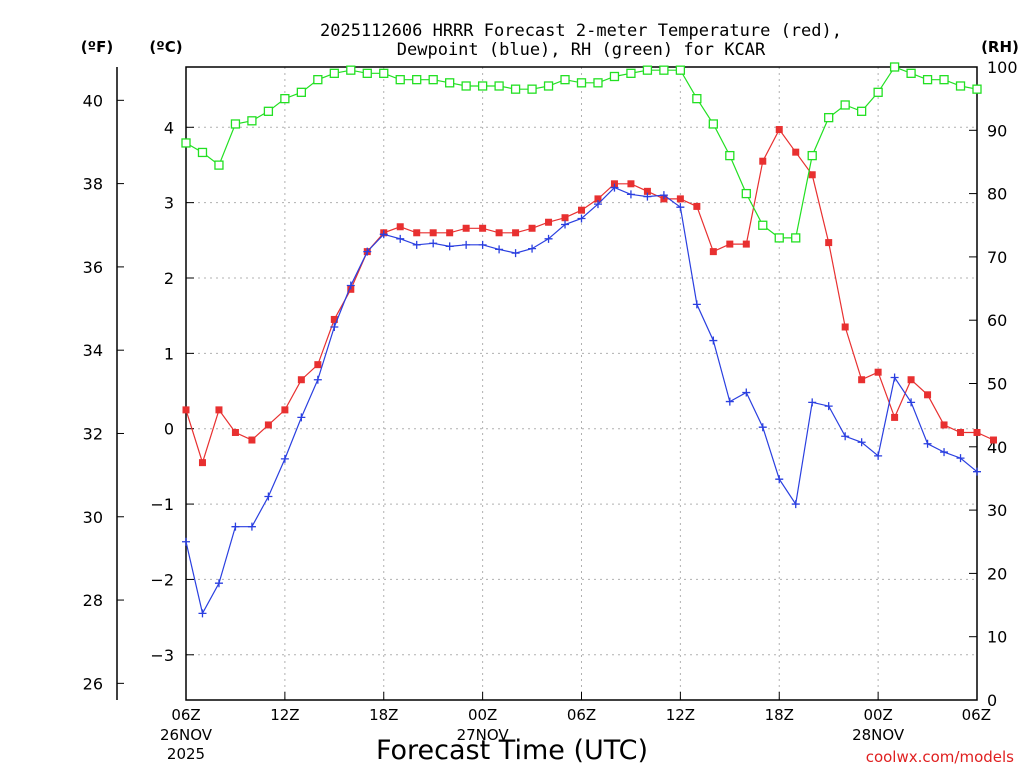  What do you see at coordinates (186, 754) in the screenshot?
I see `x-year-label: 2025` at bounding box center [186, 754].